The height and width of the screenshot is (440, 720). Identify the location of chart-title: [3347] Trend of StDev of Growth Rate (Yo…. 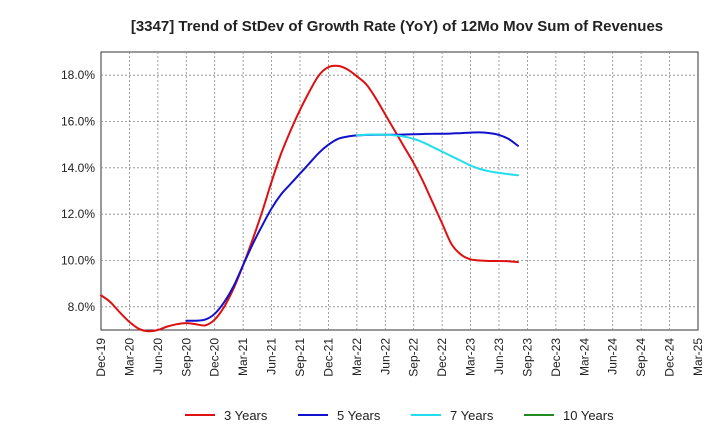
(397, 26).